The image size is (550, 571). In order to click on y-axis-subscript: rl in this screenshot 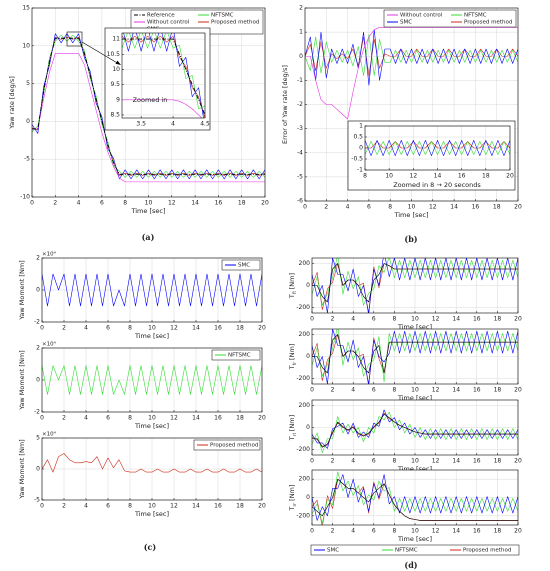, I will do `click(295, 434)`.